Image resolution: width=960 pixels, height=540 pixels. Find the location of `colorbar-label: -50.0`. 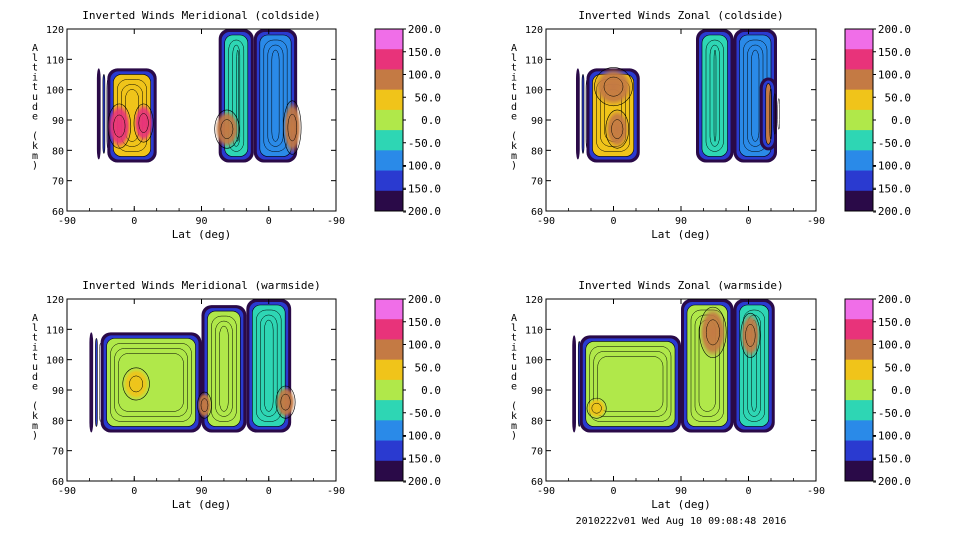

colorbar-label: -50.0 is located at coordinates (424, 143).